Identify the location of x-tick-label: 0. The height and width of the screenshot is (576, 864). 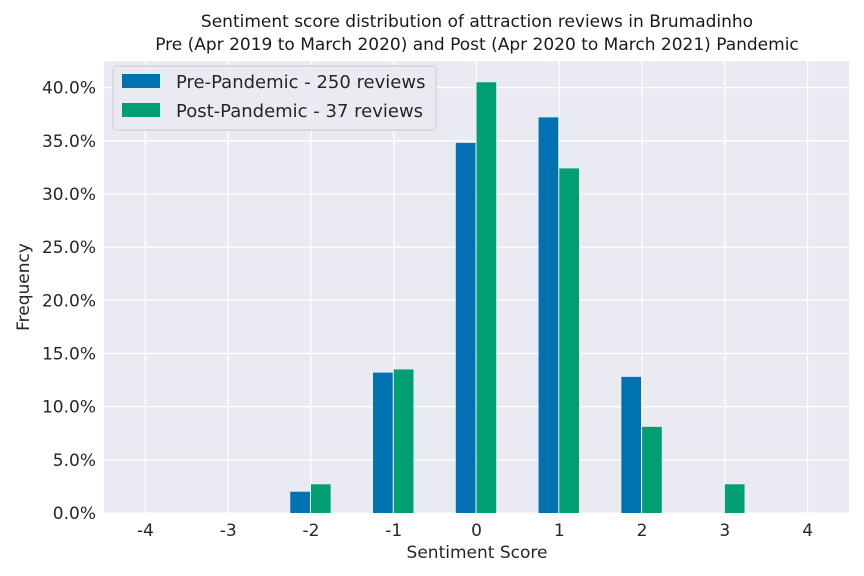
(476, 531).